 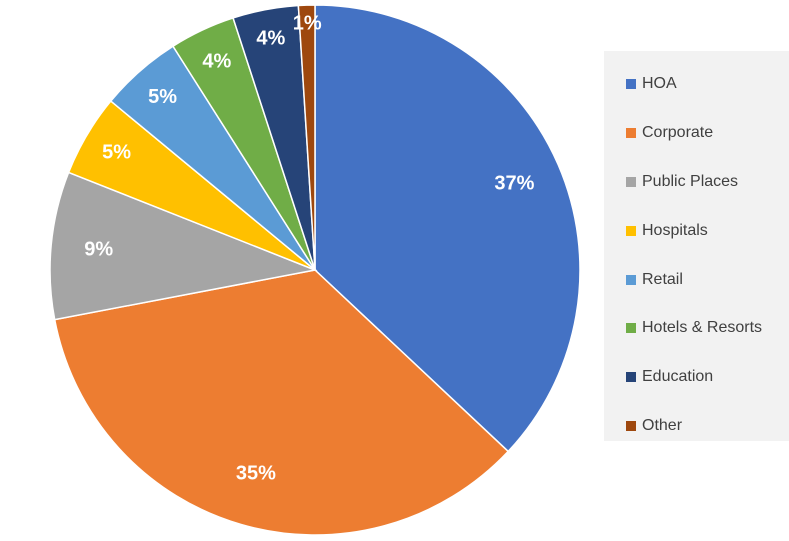 I want to click on data-label-public-places: 9%, so click(x=98, y=250).